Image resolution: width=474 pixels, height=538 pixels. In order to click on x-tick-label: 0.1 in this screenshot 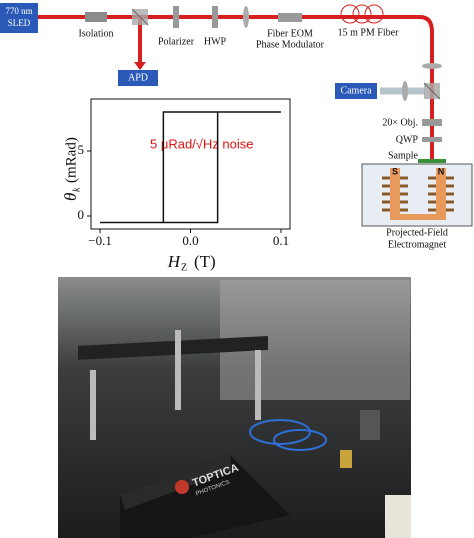, I will do `click(281, 240)`.